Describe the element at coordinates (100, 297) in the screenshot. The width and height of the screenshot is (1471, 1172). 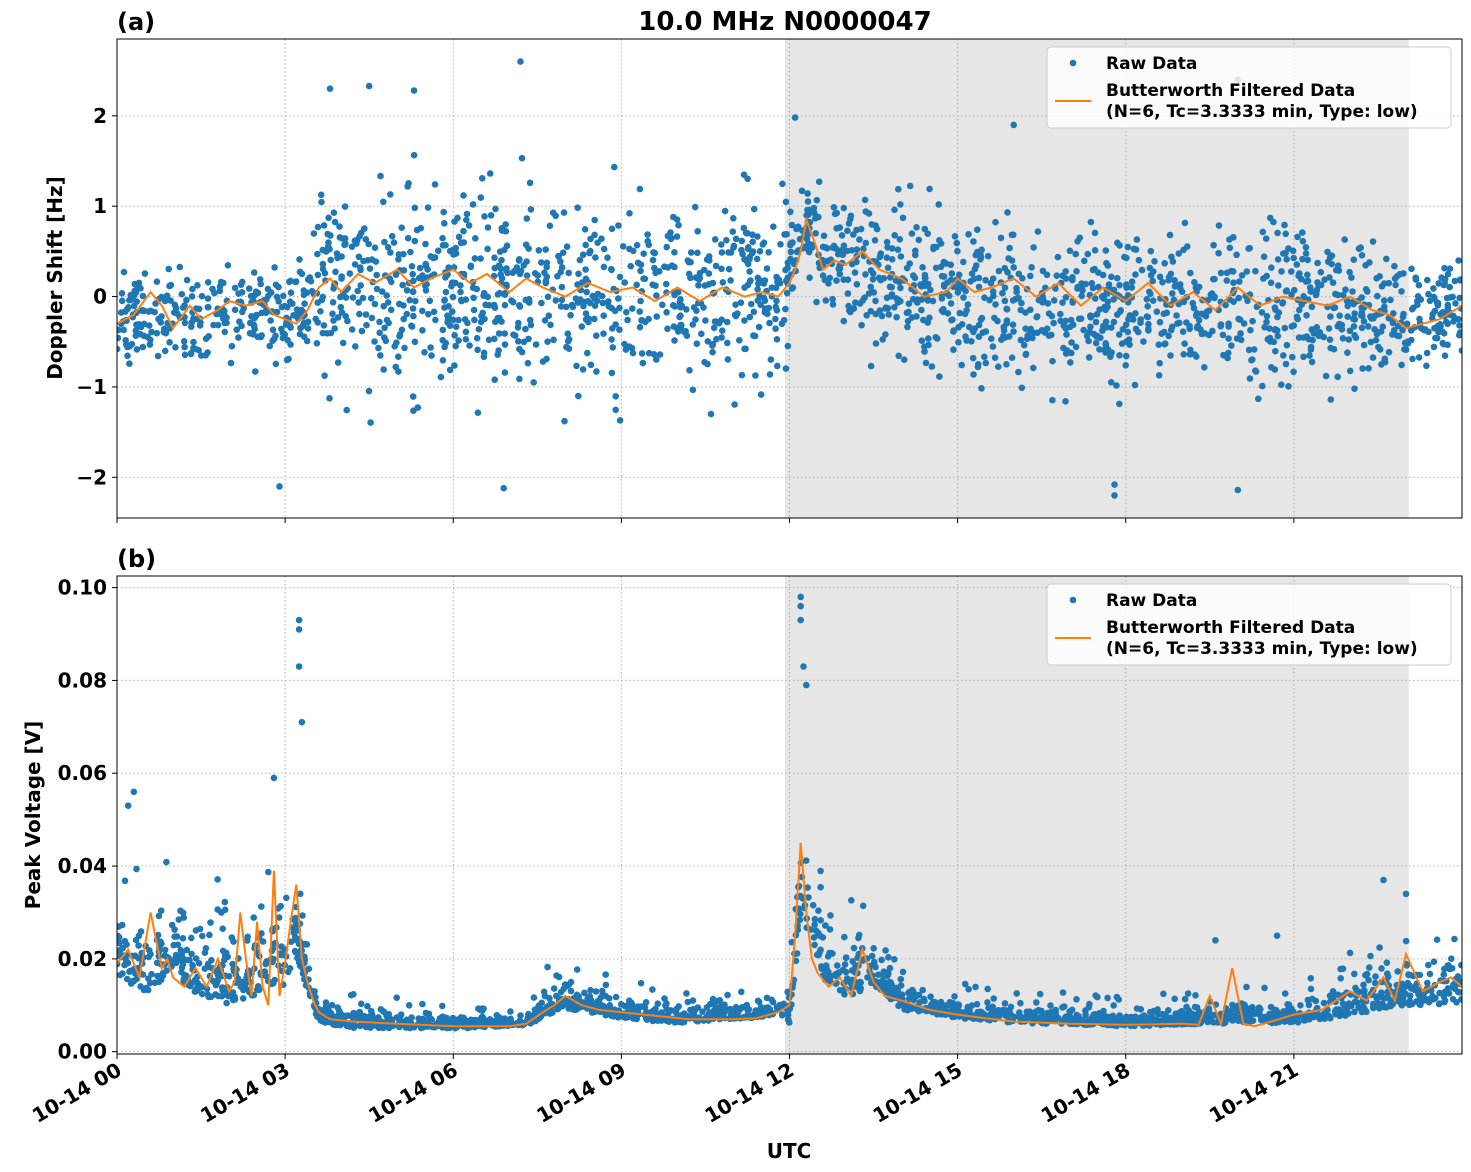
I see `y-tick-label: 0` at that location.